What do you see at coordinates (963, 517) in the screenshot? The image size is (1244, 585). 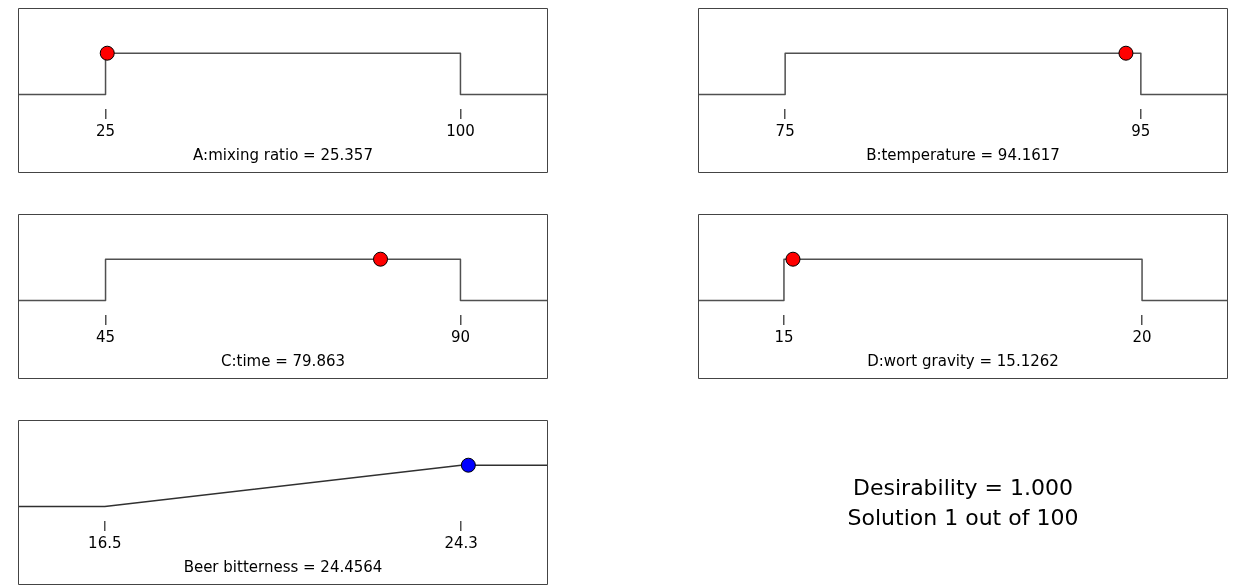 I see `text: Solution 1 out of 100` at bounding box center [963, 517].